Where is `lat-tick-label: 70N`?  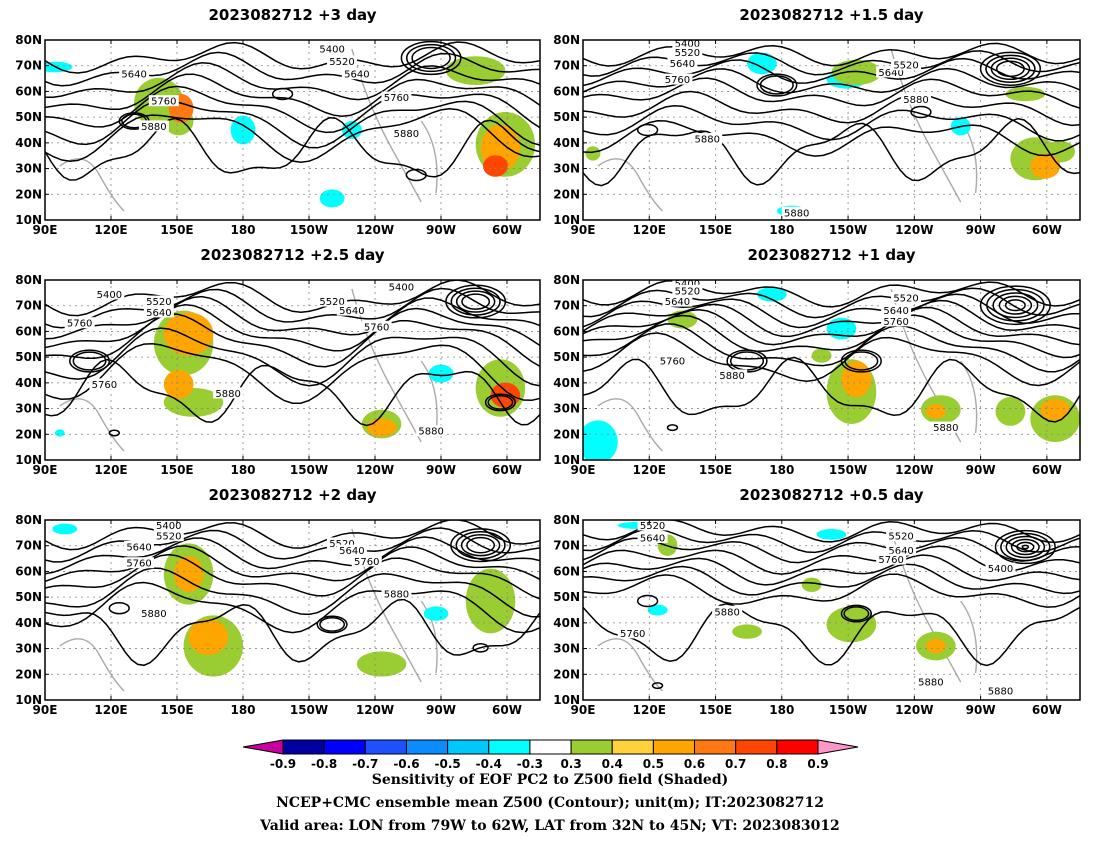
lat-tick-label: 70N is located at coordinates (566, 66).